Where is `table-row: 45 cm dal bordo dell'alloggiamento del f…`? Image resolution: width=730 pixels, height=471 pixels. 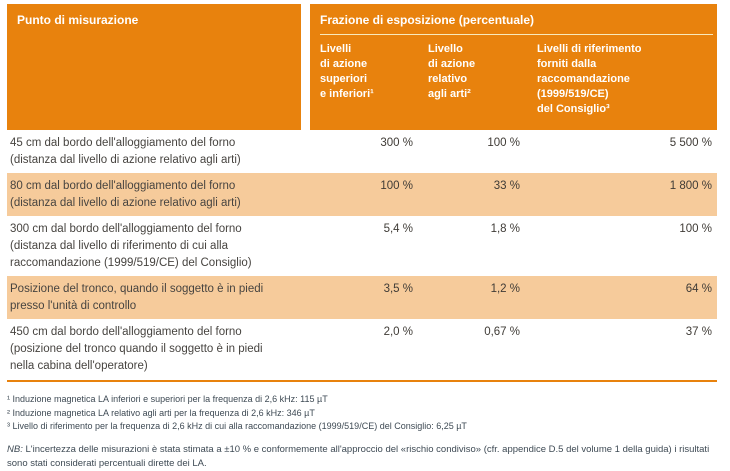
table-row: 45 cm dal bordo dell'alloggiamento del f… is located at coordinates (362, 151).